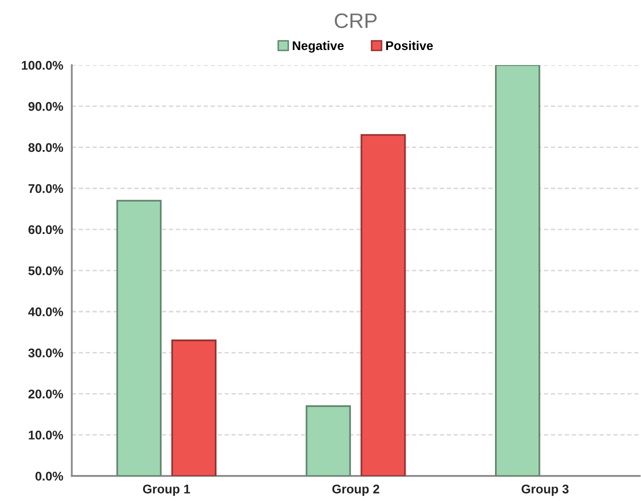  I want to click on y-tick-label: 80.0%, so click(46, 147).